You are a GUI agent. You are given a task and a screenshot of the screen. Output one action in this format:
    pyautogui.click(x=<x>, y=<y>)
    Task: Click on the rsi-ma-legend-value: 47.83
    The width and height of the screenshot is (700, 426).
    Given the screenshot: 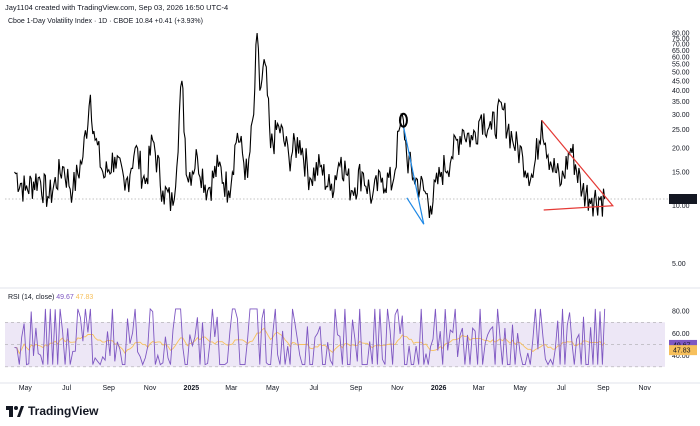 What is the action you would take?
    pyautogui.click(x=84, y=297)
    